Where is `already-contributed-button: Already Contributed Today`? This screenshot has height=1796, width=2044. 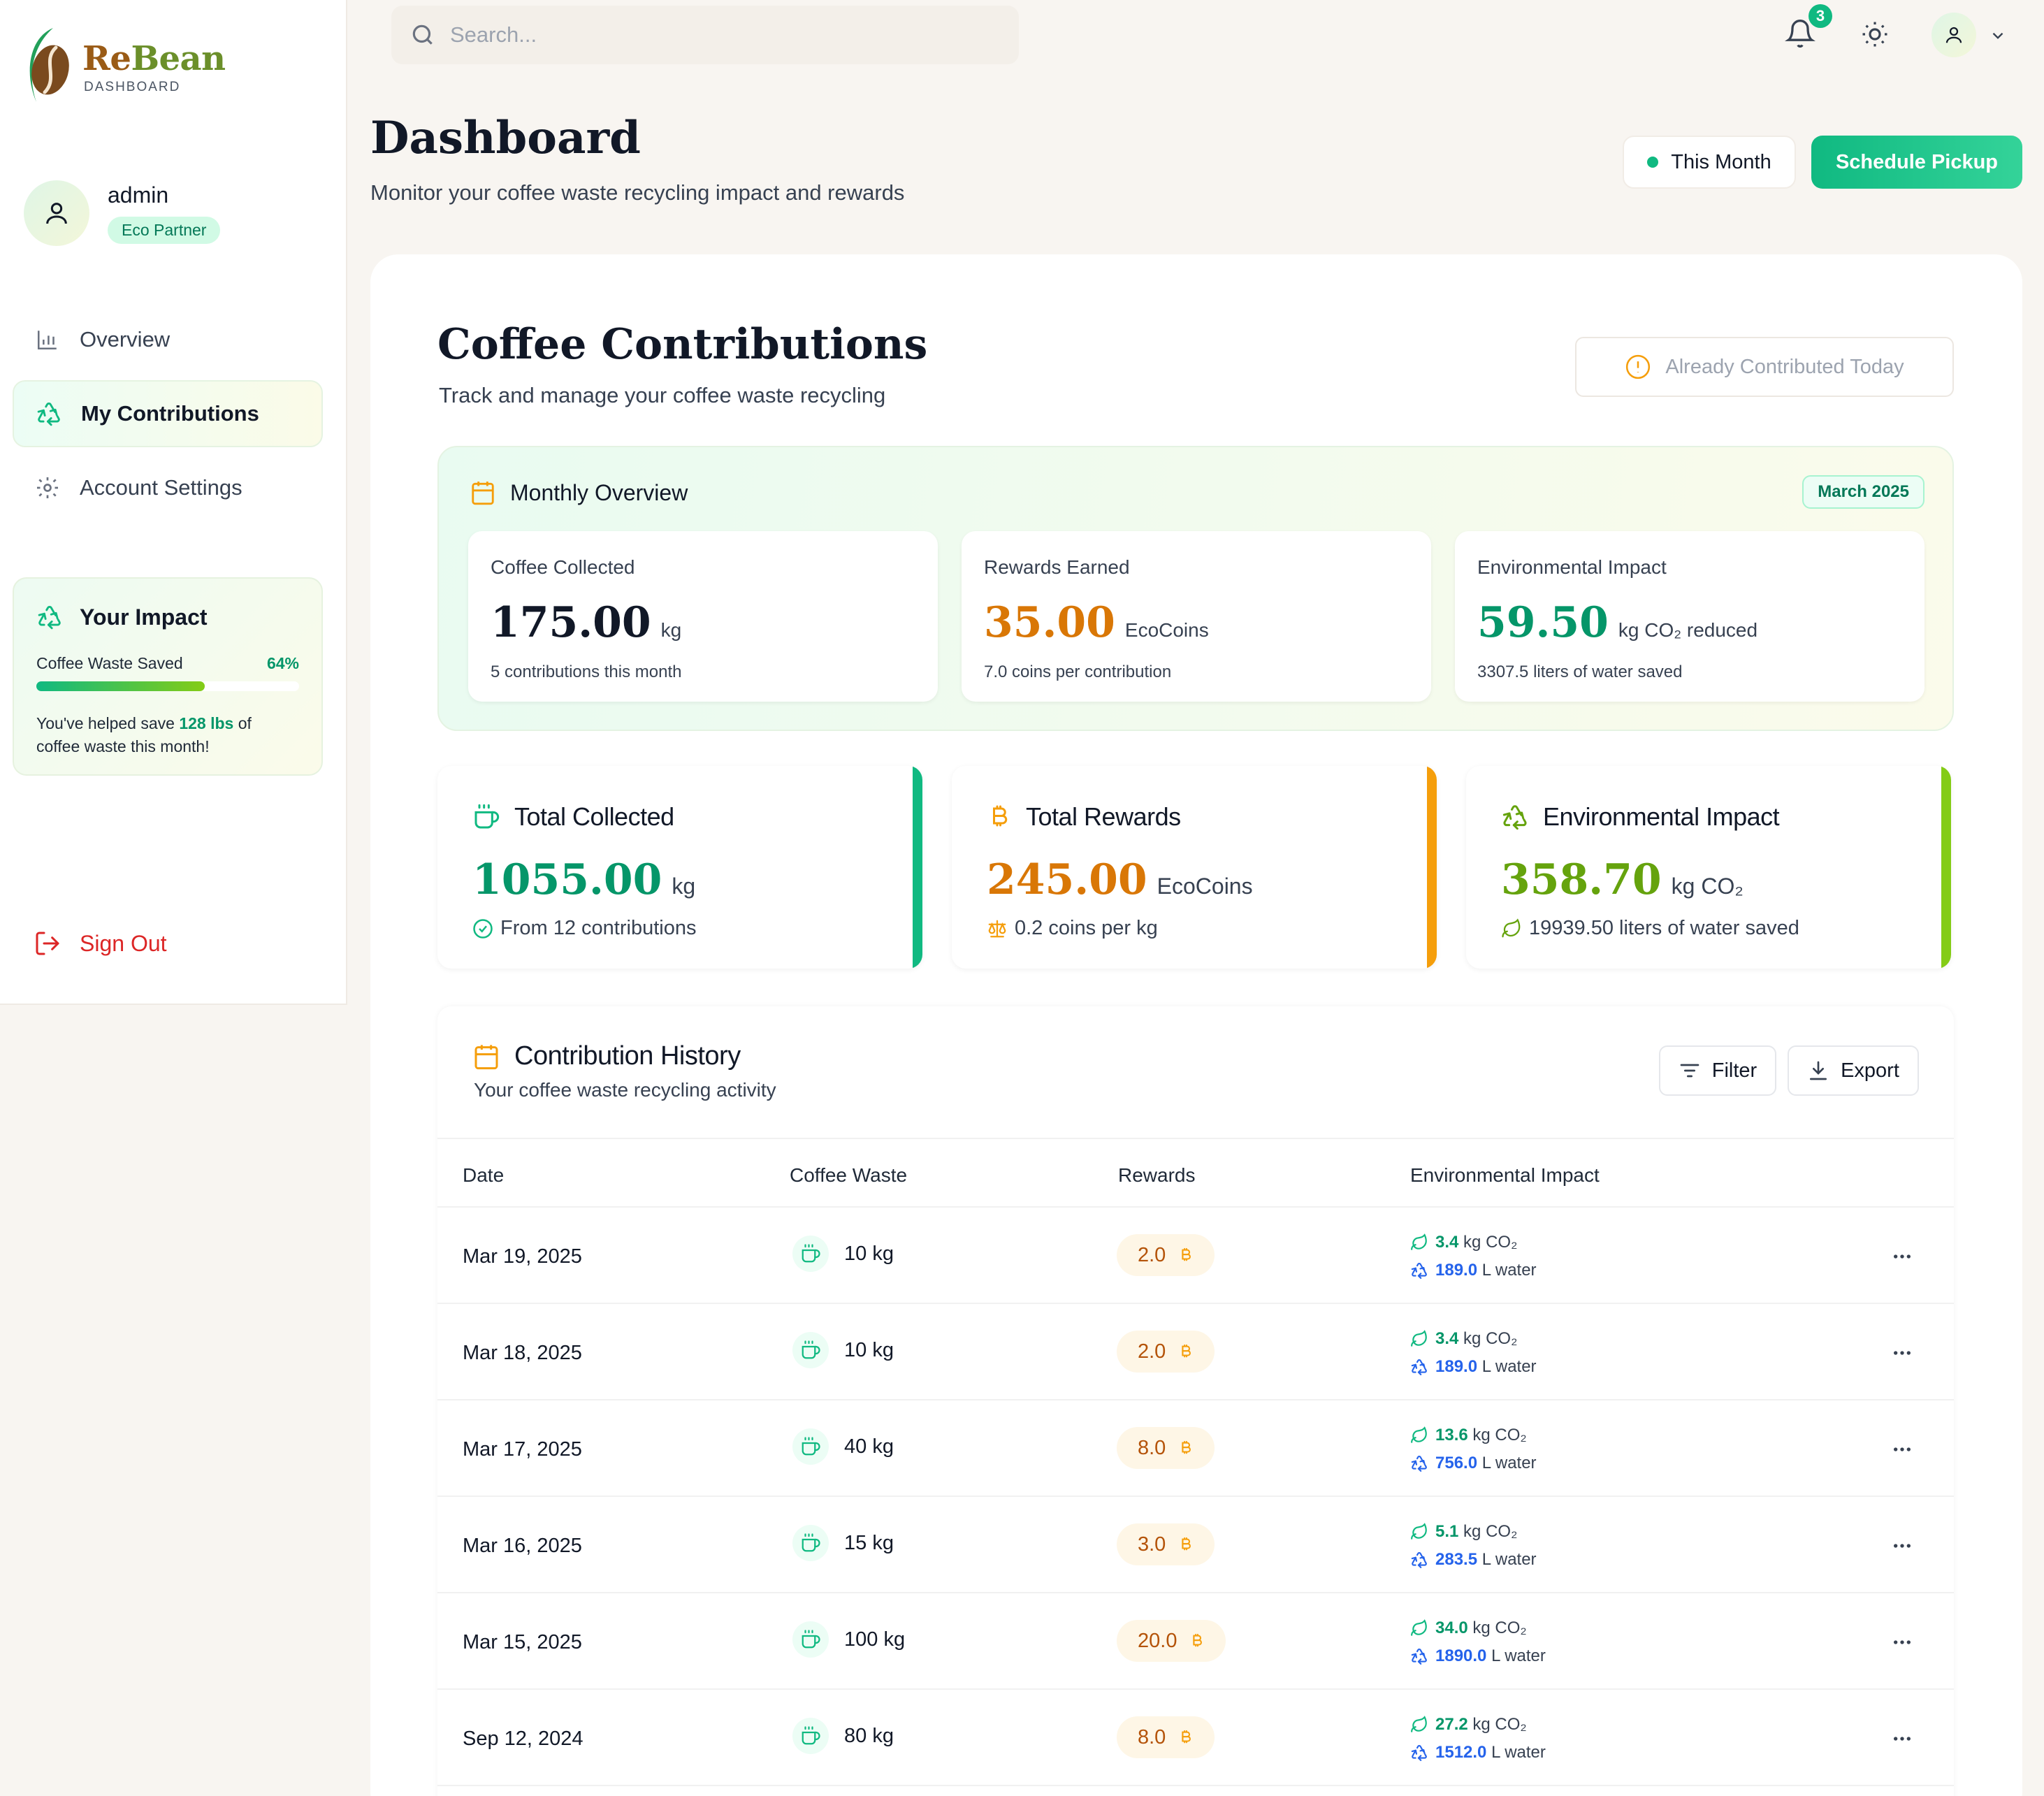 already-contributed-button: Already Contributed Today is located at coordinates (1764, 367).